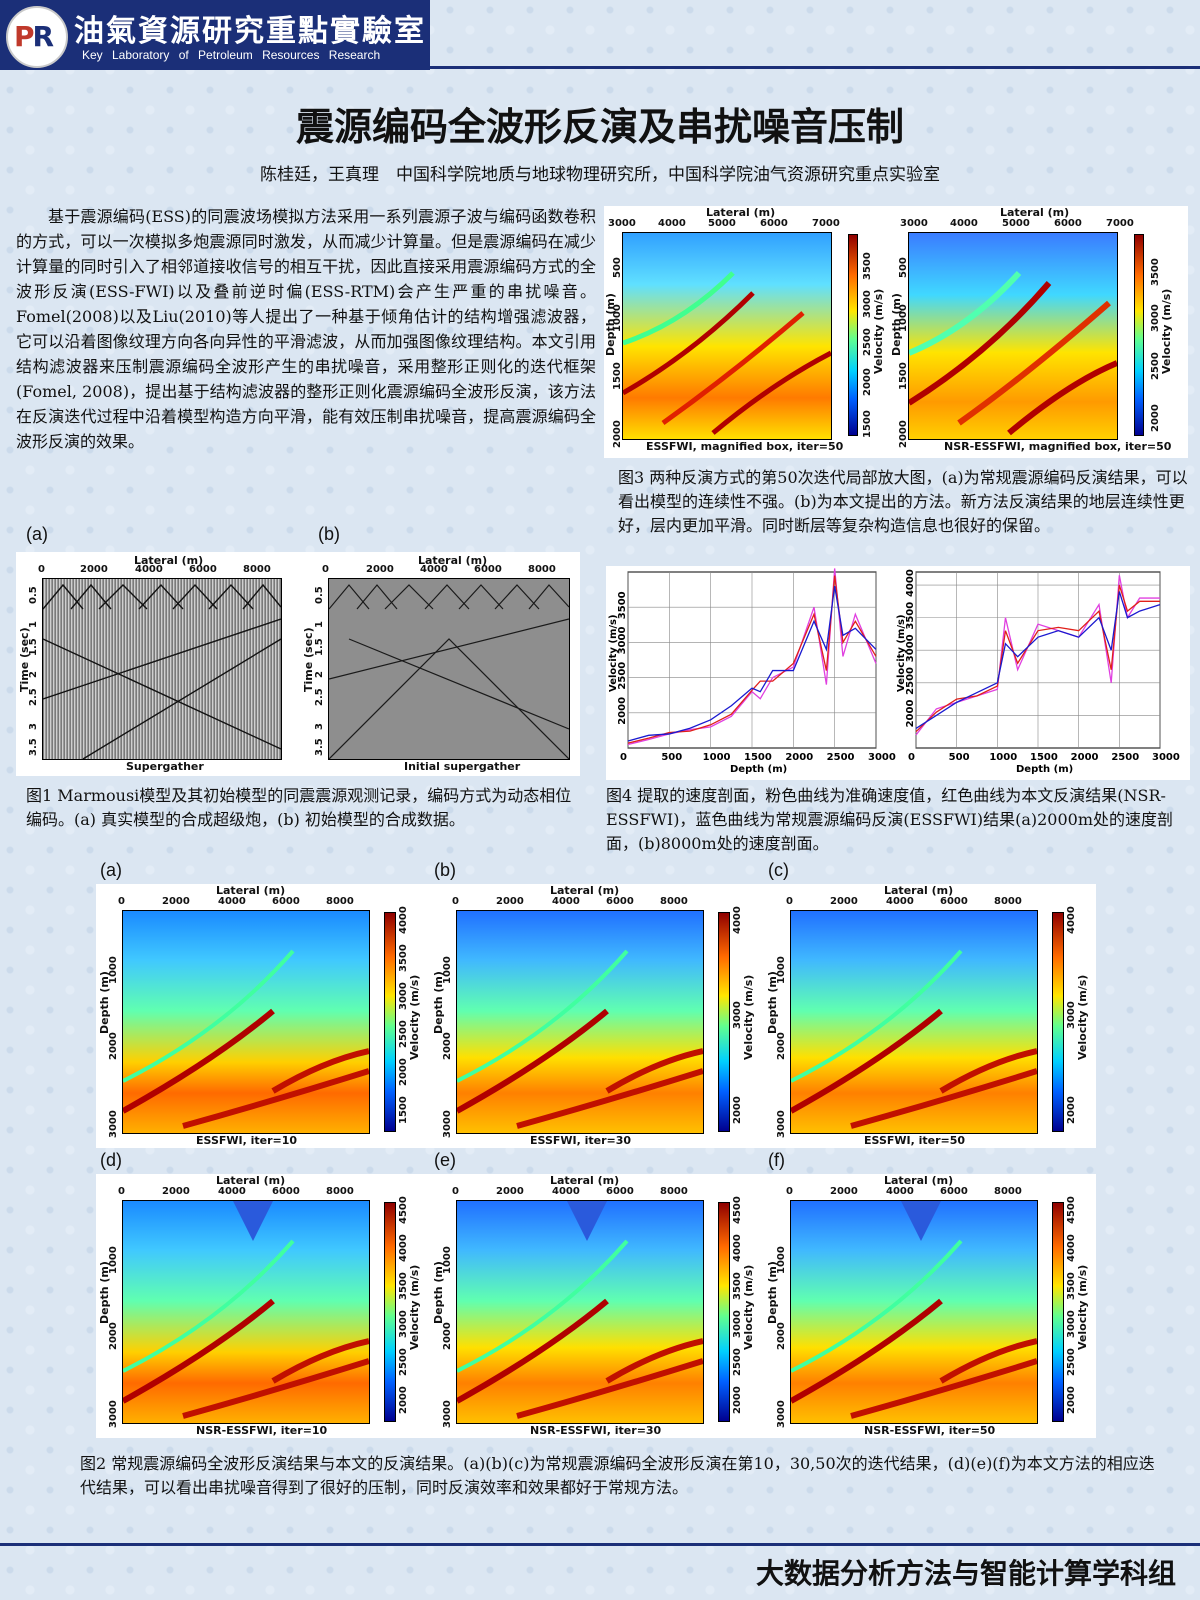 The height and width of the screenshot is (1600, 1200). What do you see at coordinates (434, 569) in the screenshot?
I see `fig1b-xtick: 4000` at bounding box center [434, 569].